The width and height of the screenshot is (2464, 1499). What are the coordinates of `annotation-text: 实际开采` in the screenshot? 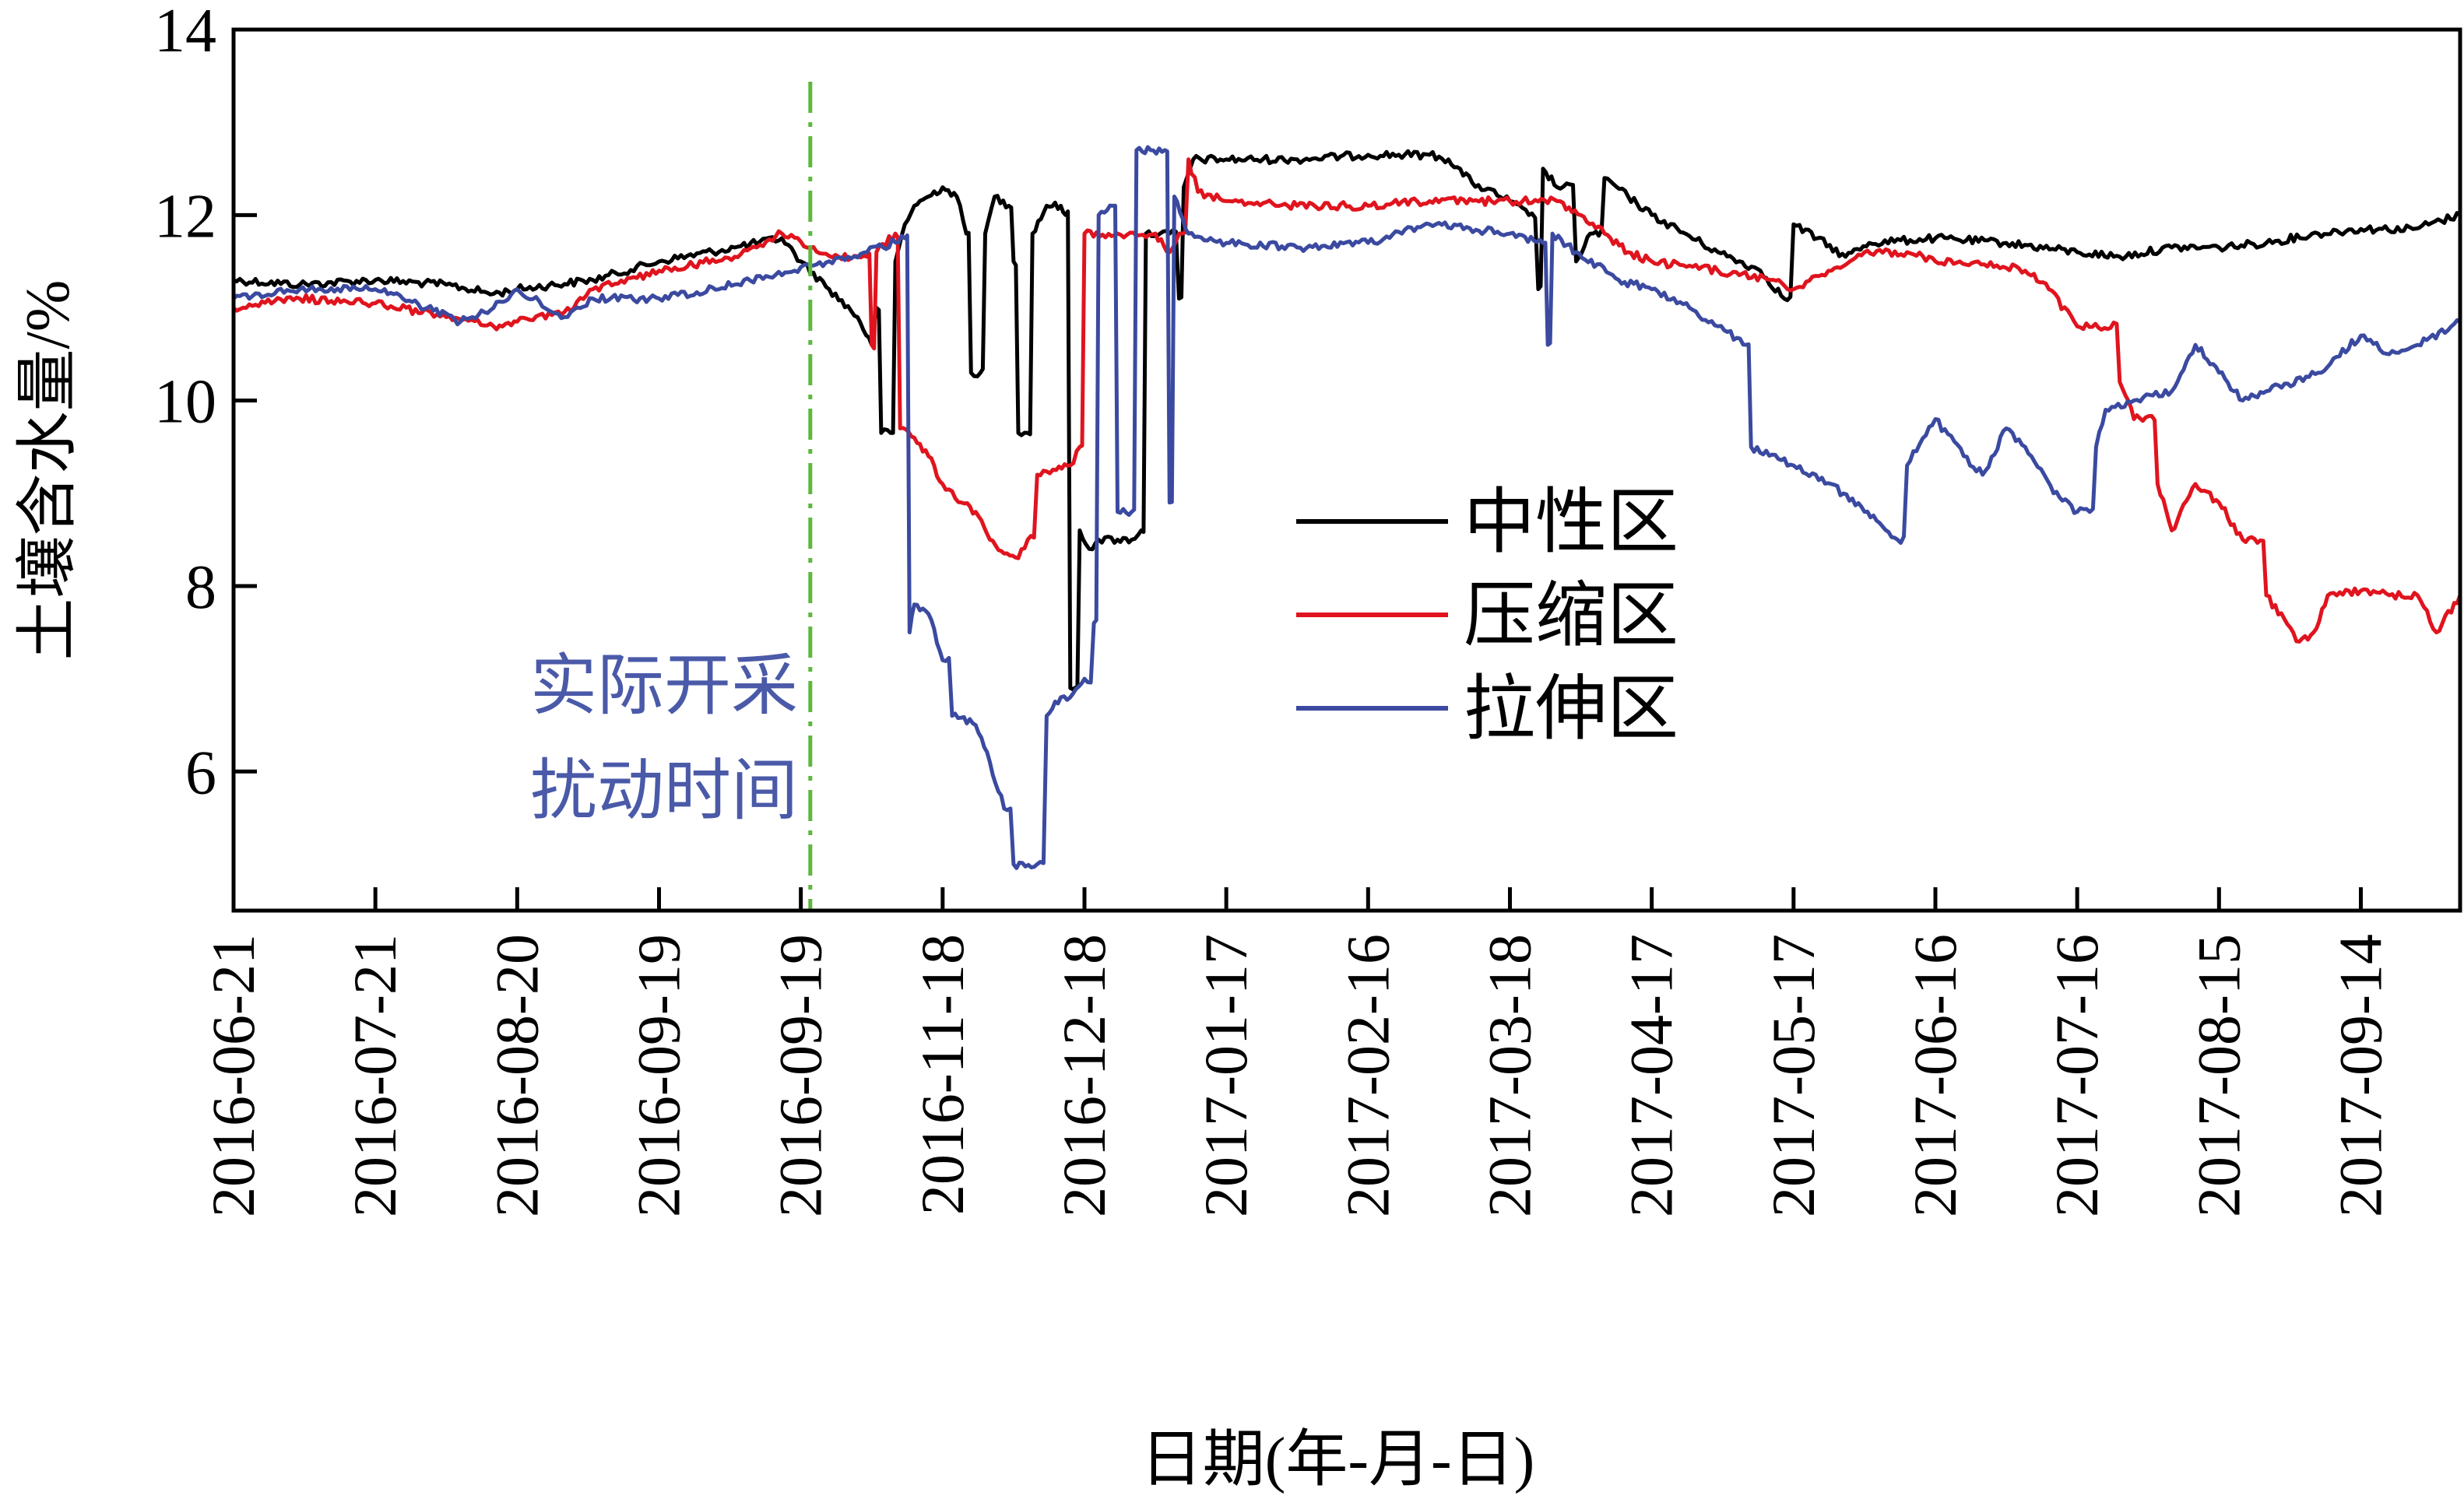 It's located at (664, 686).